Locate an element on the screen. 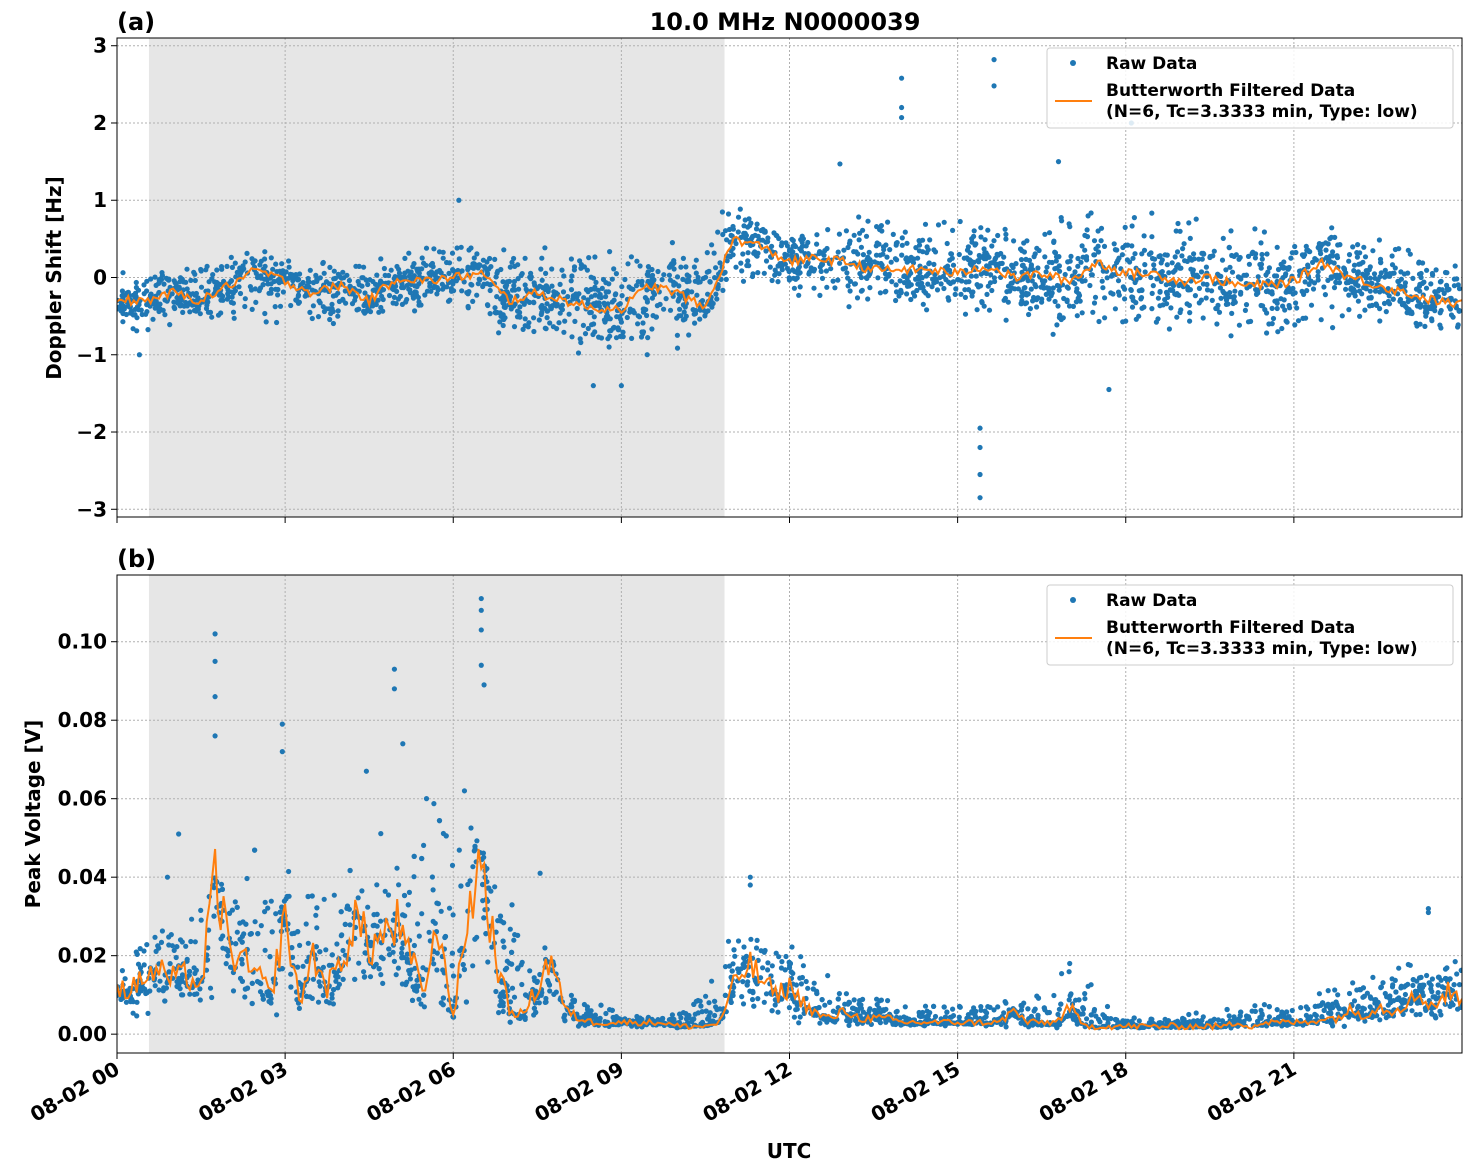  x-axis-label: UTC is located at coordinates (789, 1151).